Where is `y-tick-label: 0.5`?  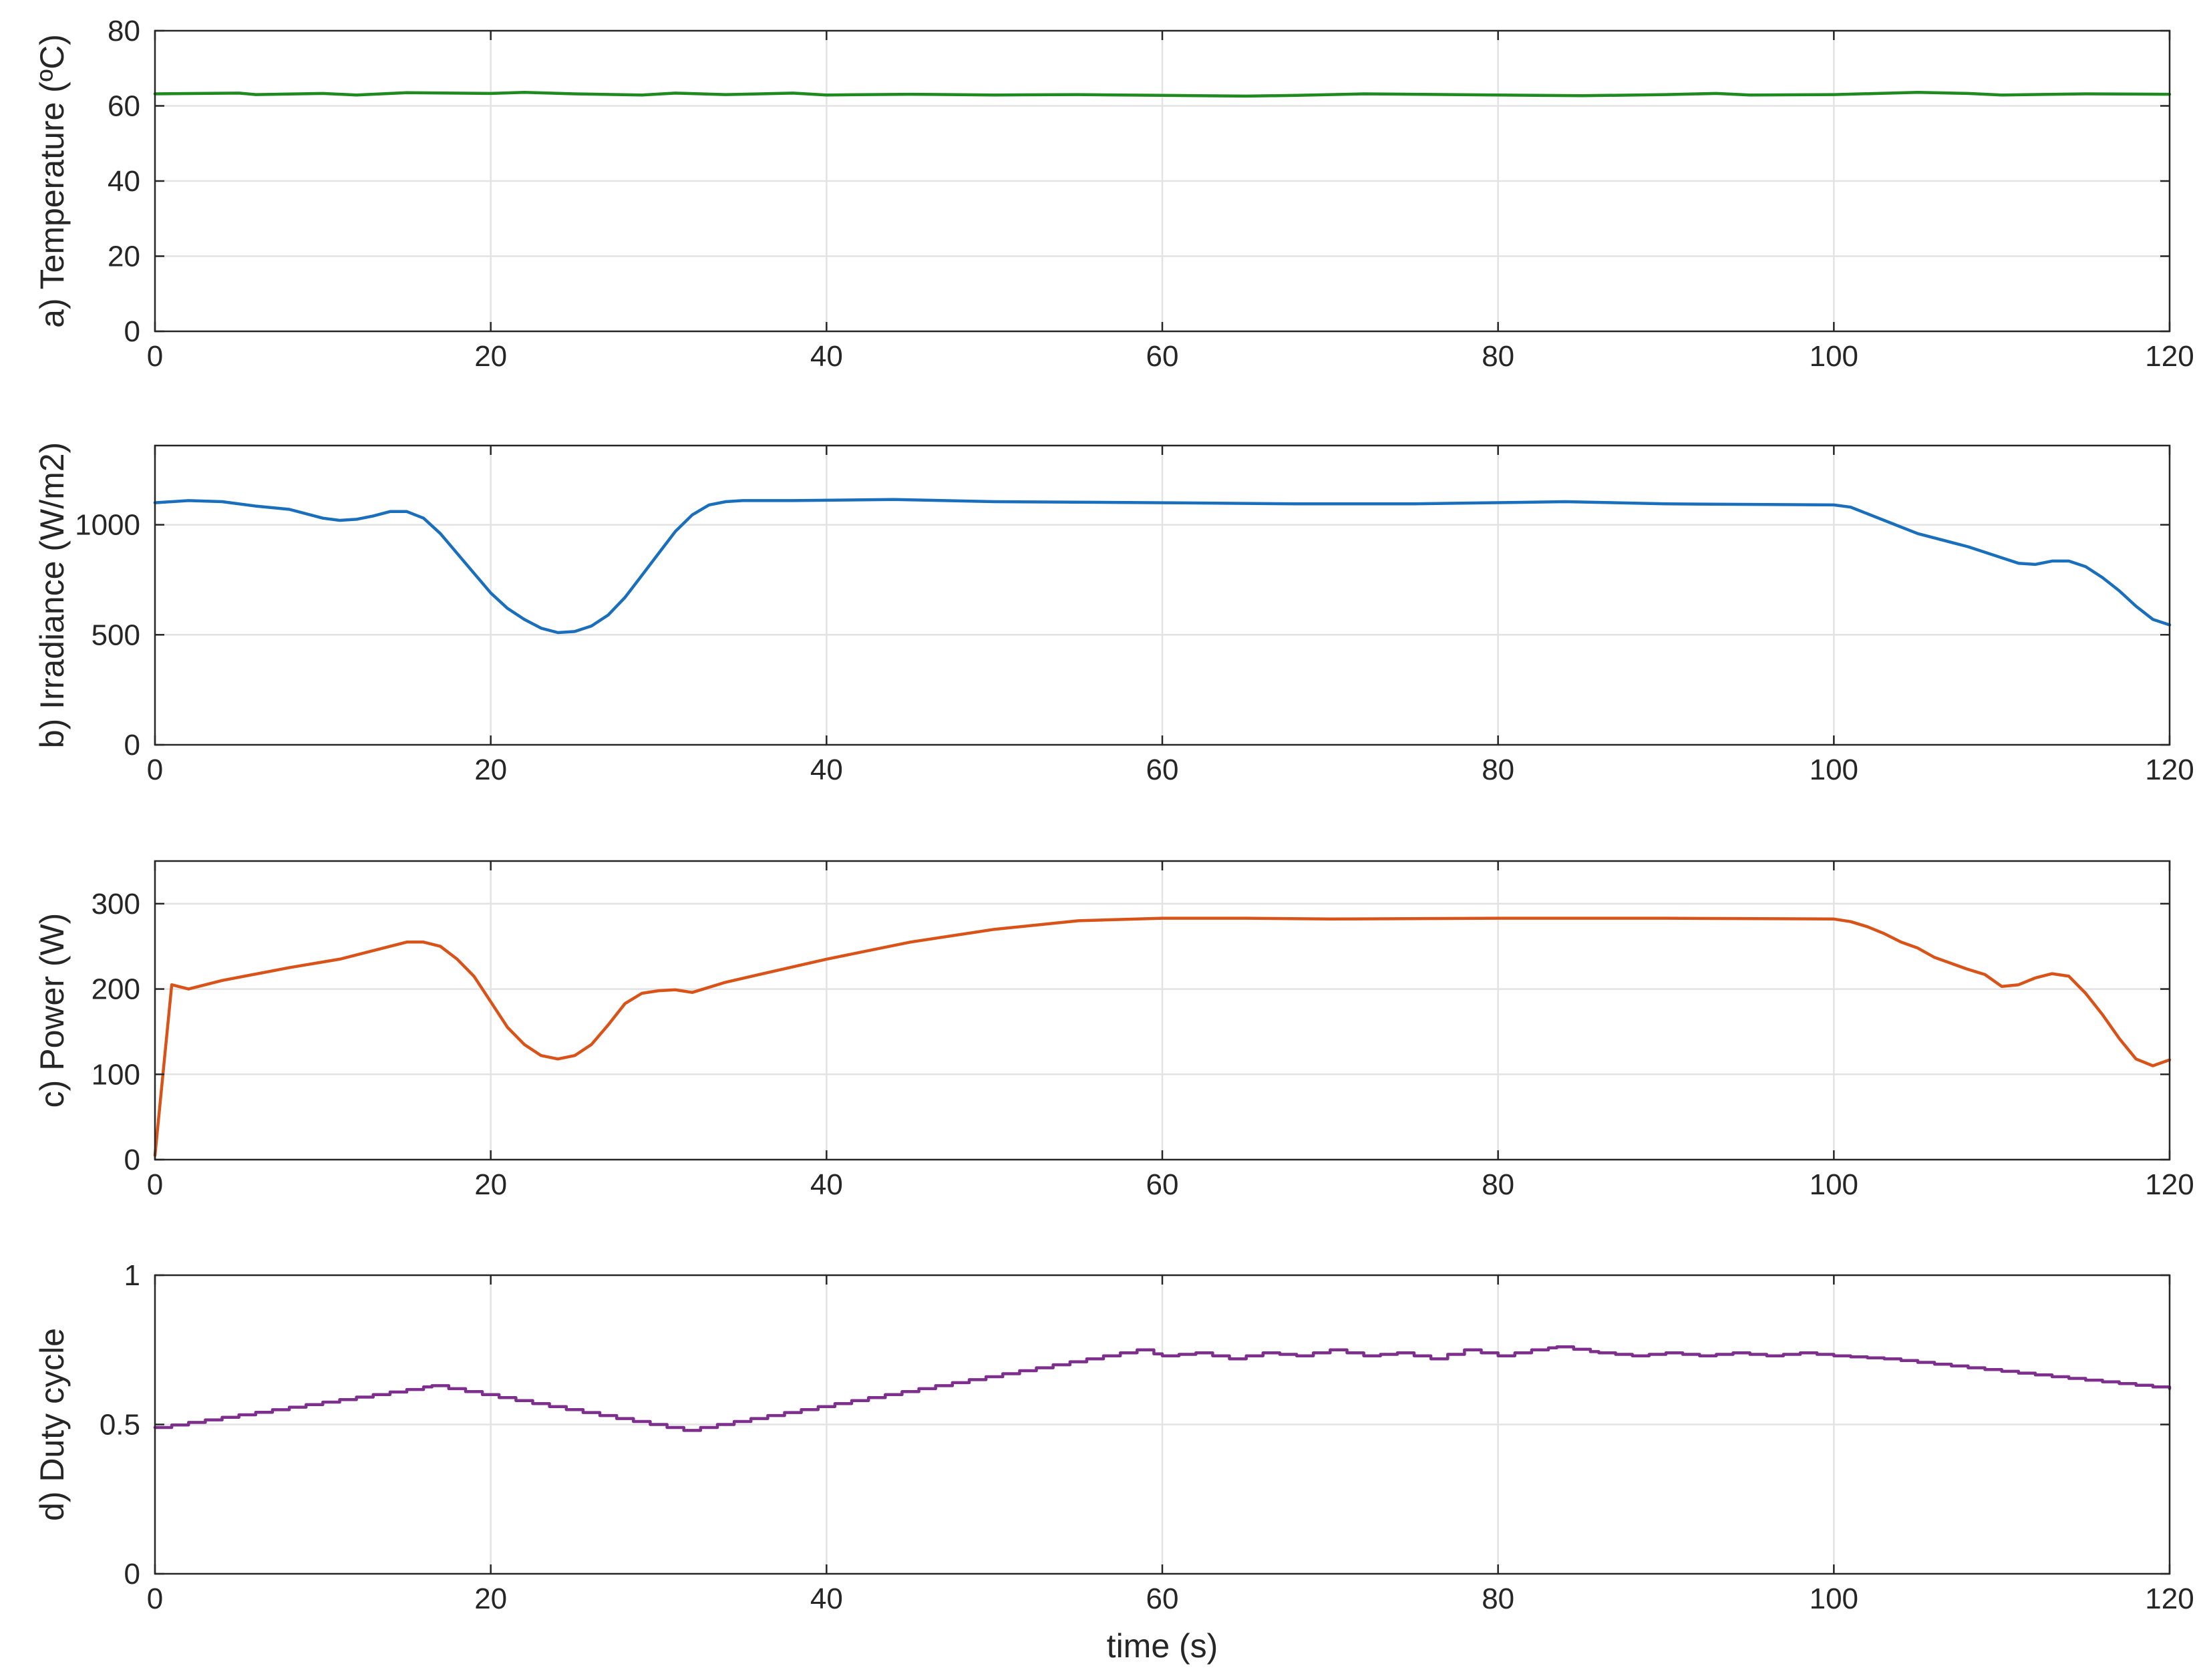 y-tick-label: 0.5 is located at coordinates (120, 1425).